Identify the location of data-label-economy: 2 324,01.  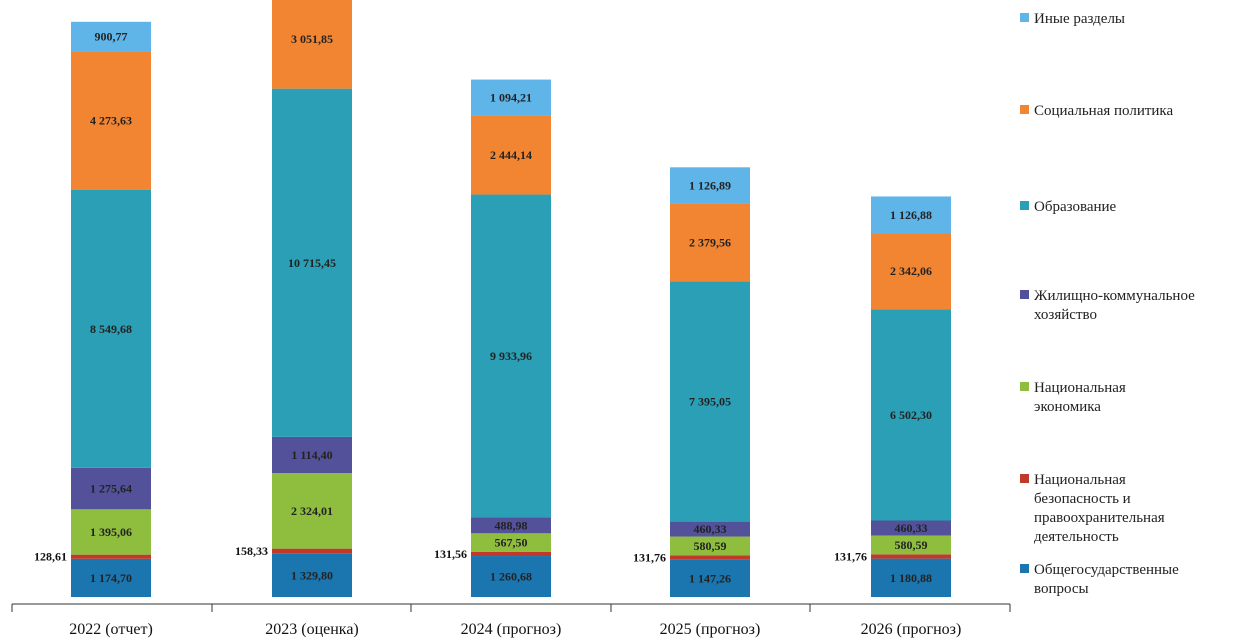
(312, 511).